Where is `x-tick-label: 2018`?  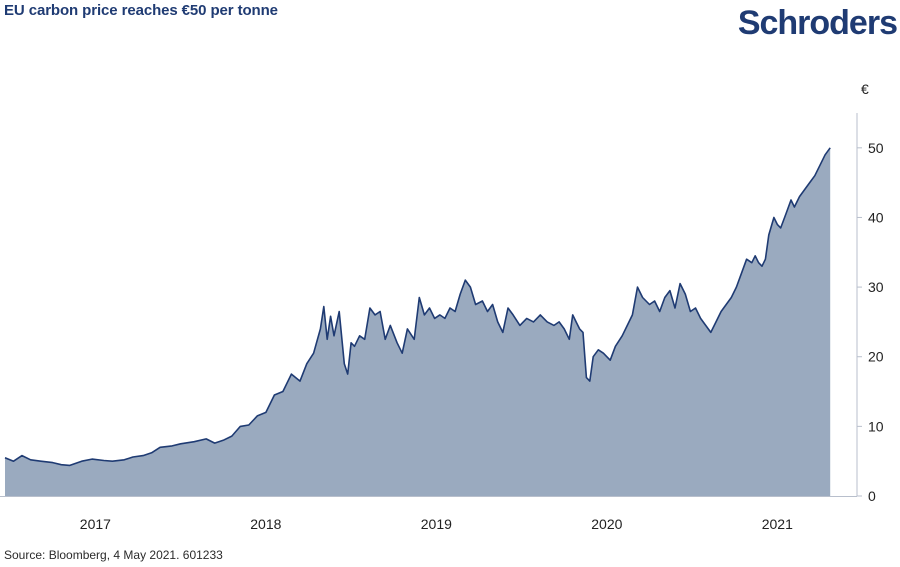 x-tick-label: 2018 is located at coordinates (265, 524).